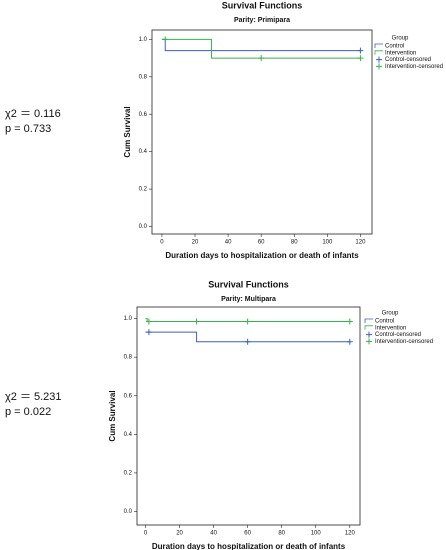 The height and width of the screenshot is (550, 446). What do you see at coordinates (248, 299) in the screenshot?
I see `chart-subtitle: Parity: Multipara` at bounding box center [248, 299].